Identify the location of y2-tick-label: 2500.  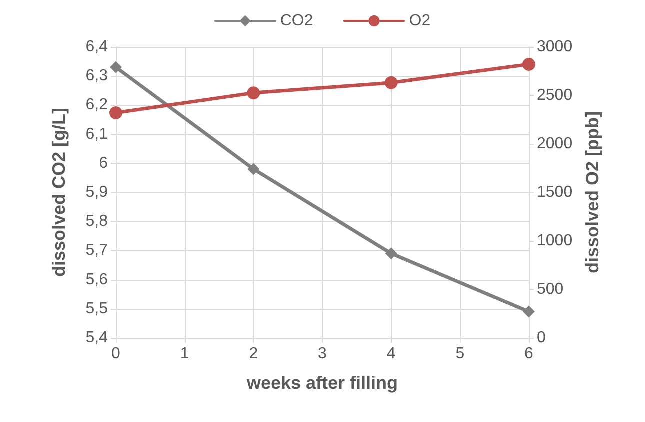
(555, 95).